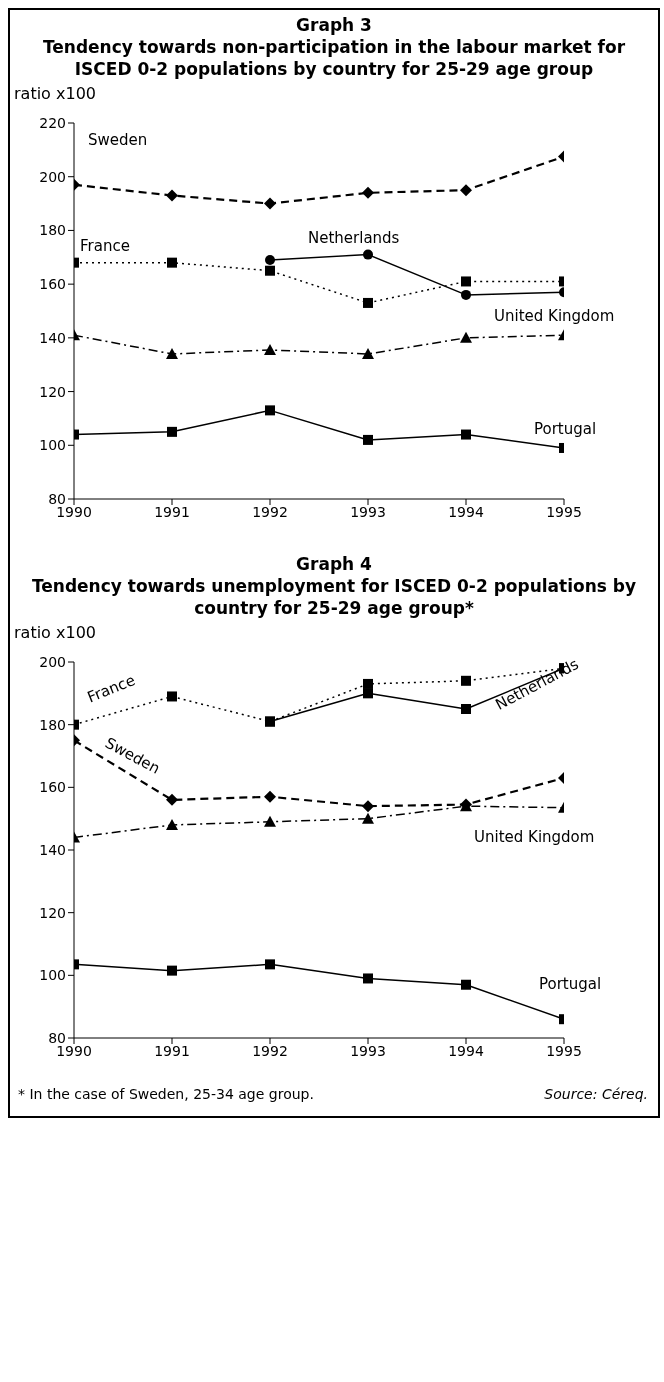 The image size is (664, 1382). Describe the element at coordinates (52, 122) in the screenshot. I see `y-tick-label: 220` at that location.